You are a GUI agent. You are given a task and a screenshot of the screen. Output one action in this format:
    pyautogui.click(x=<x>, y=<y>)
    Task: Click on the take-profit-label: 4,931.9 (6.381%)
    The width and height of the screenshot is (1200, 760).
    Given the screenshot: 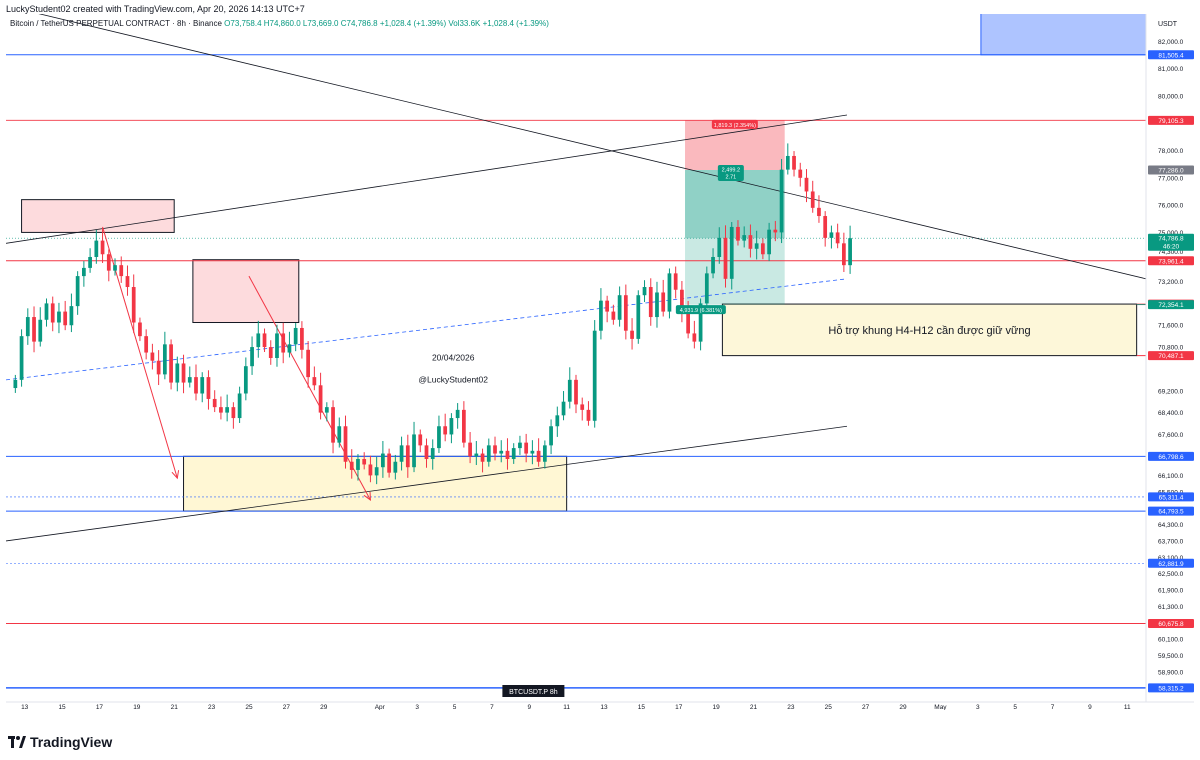 What is the action you would take?
    pyautogui.click(x=701, y=311)
    